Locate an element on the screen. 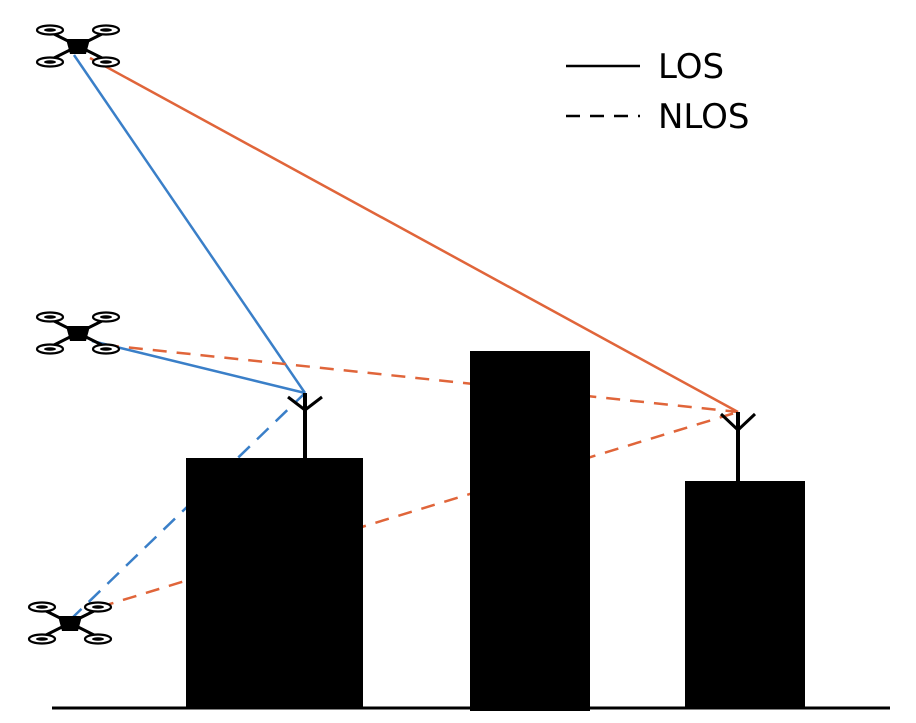  legend-label-nlos: NLOS is located at coordinates (704, 117).